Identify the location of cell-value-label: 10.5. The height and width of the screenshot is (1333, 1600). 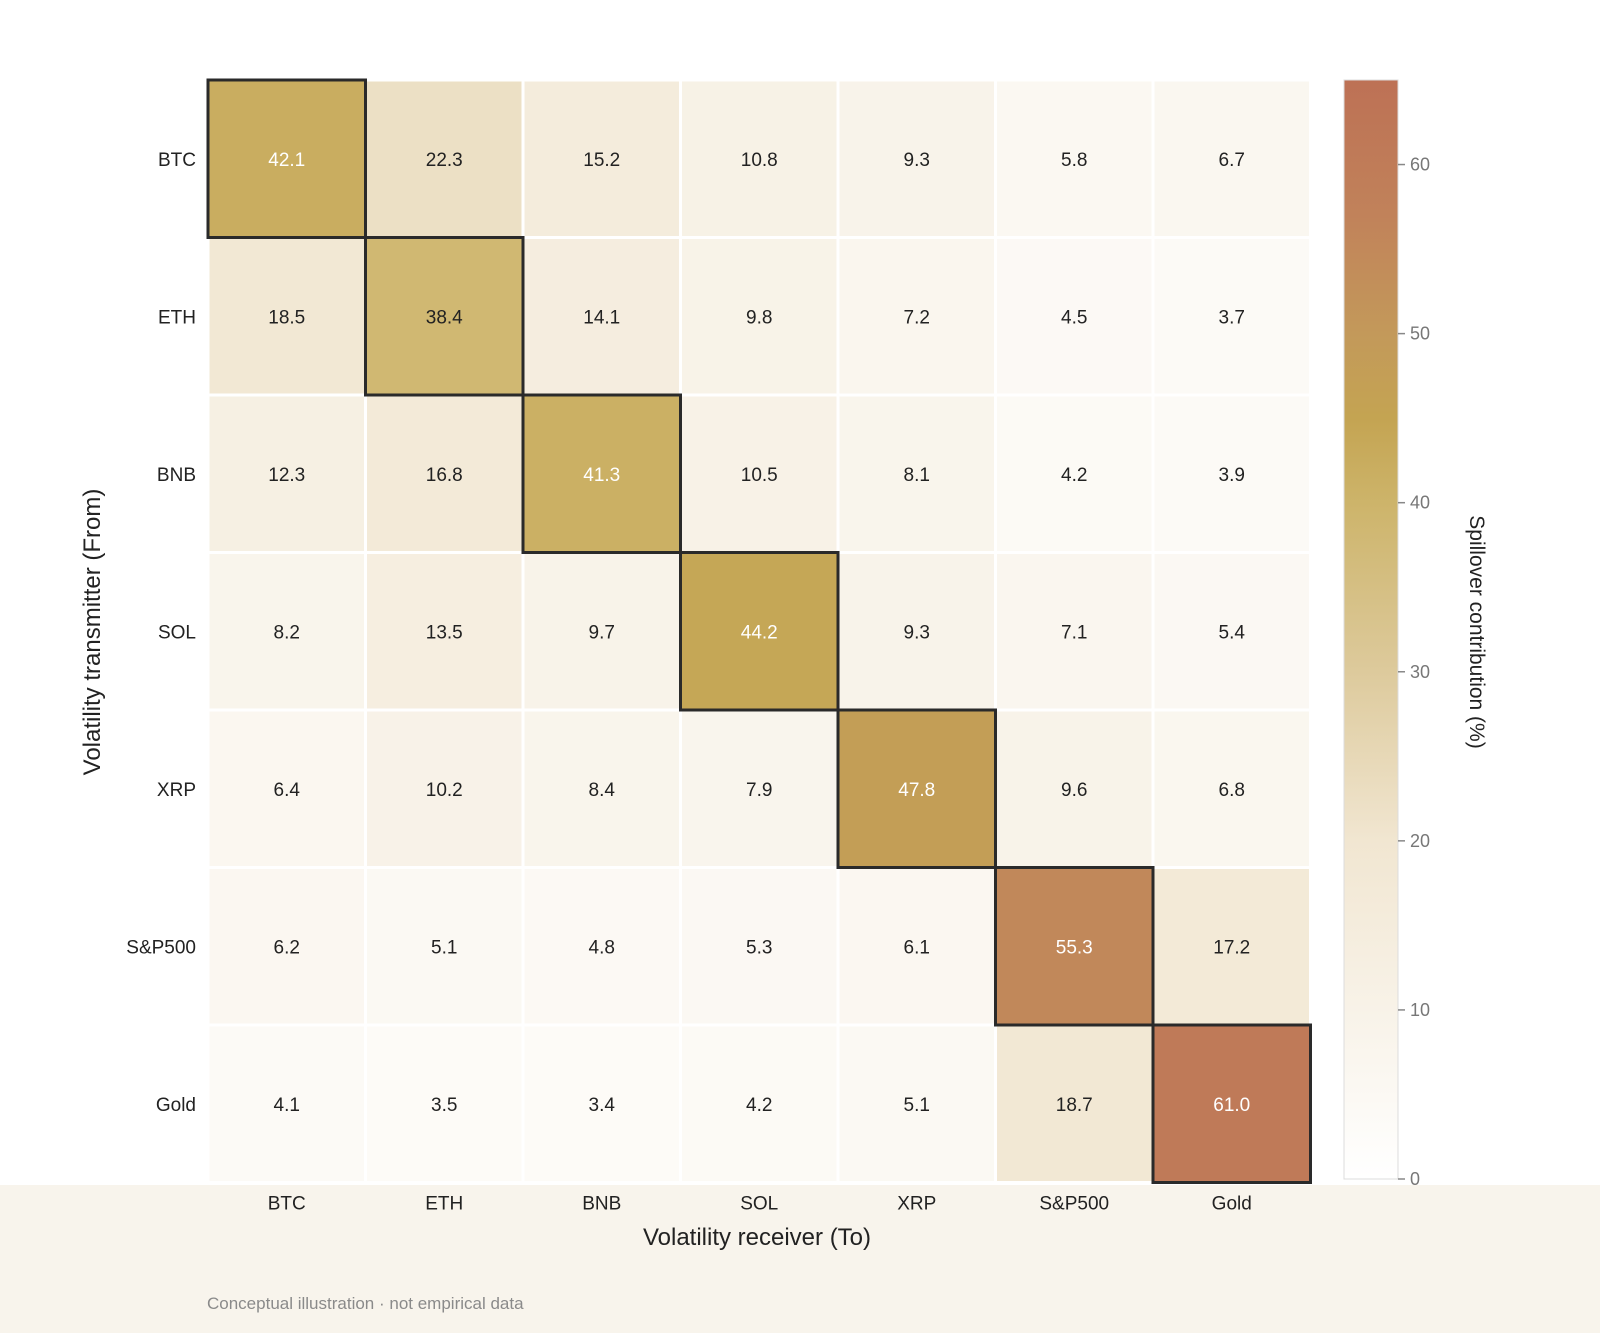
(759, 475).